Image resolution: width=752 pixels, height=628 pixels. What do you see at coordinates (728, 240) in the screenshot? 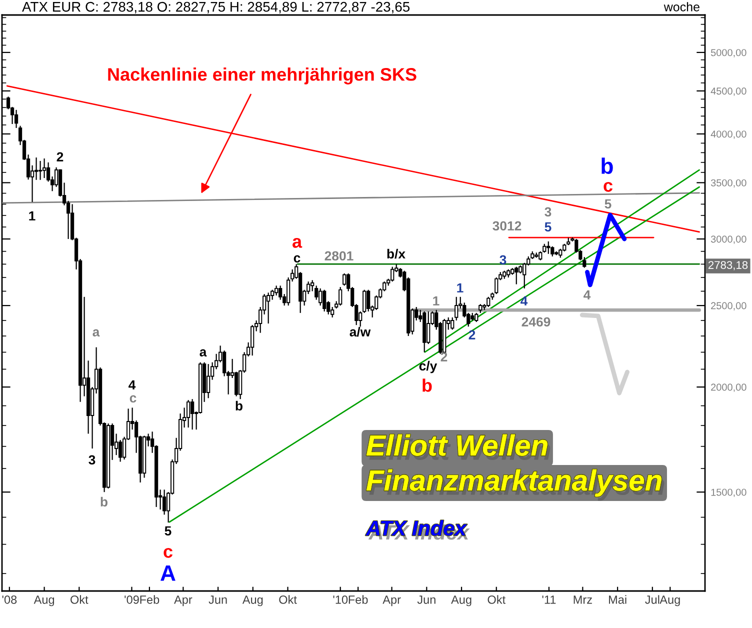
I see `y-tick-label: 3000,00` at bounding box center [728, 240].